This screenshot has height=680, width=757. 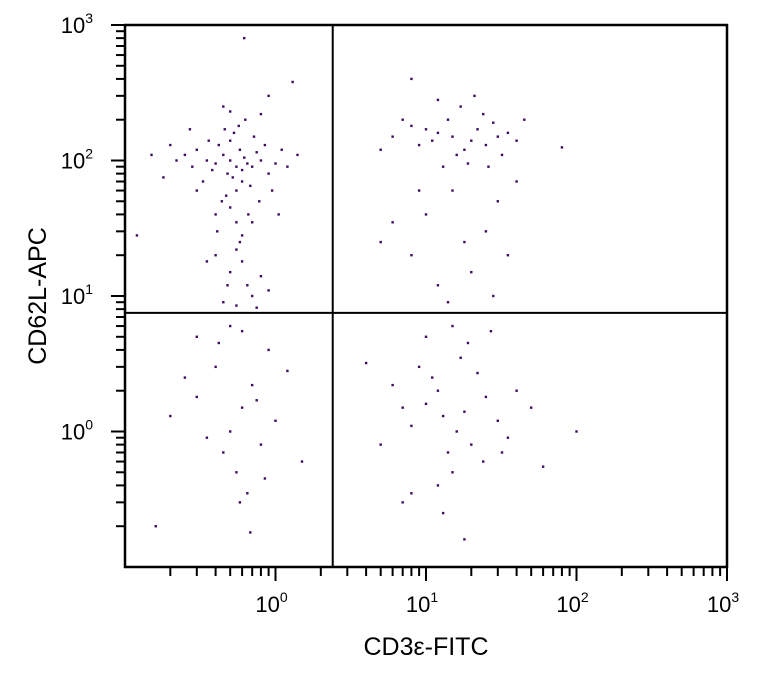 What do you see at coordinates (77, 227) in the screenshot?
I see `y-tick-labels: 100 101 102 103` at bounding box center [77, 227].